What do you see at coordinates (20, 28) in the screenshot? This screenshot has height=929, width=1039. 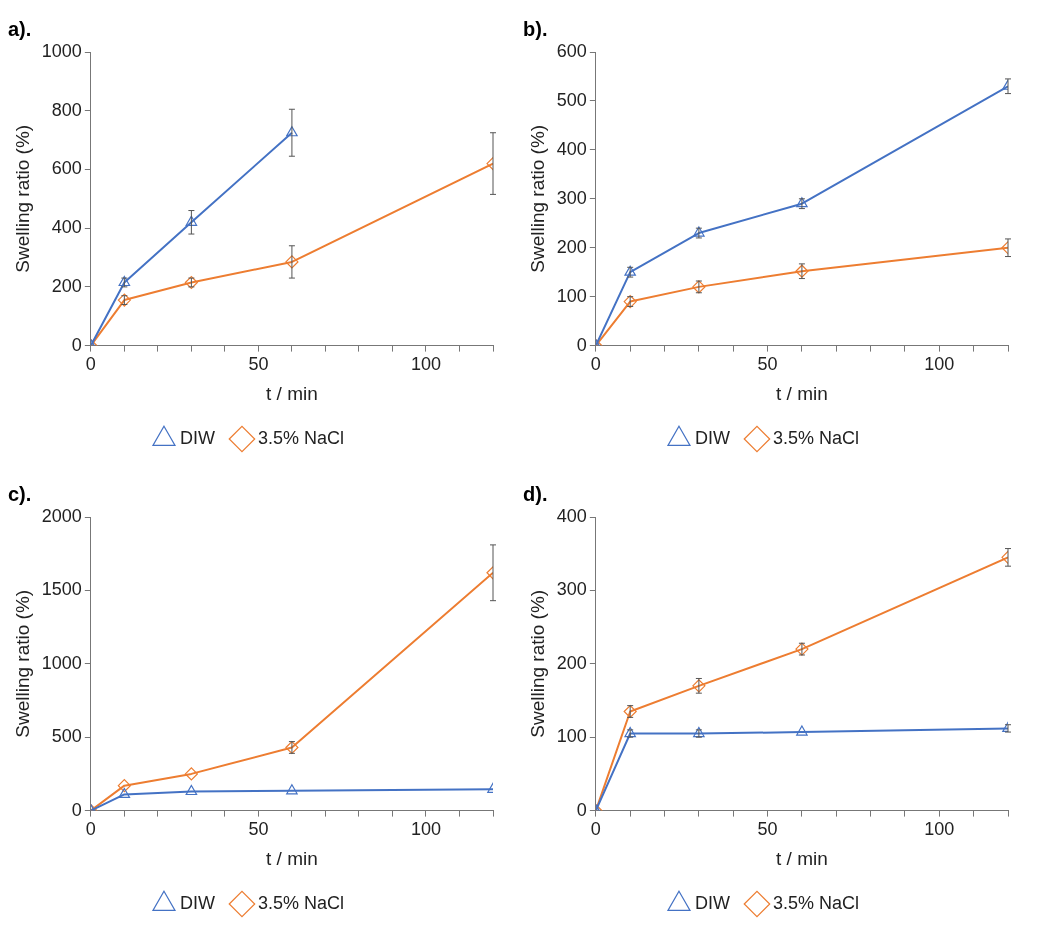 I see `chart-title: a).` at bounding box center [20, 28].